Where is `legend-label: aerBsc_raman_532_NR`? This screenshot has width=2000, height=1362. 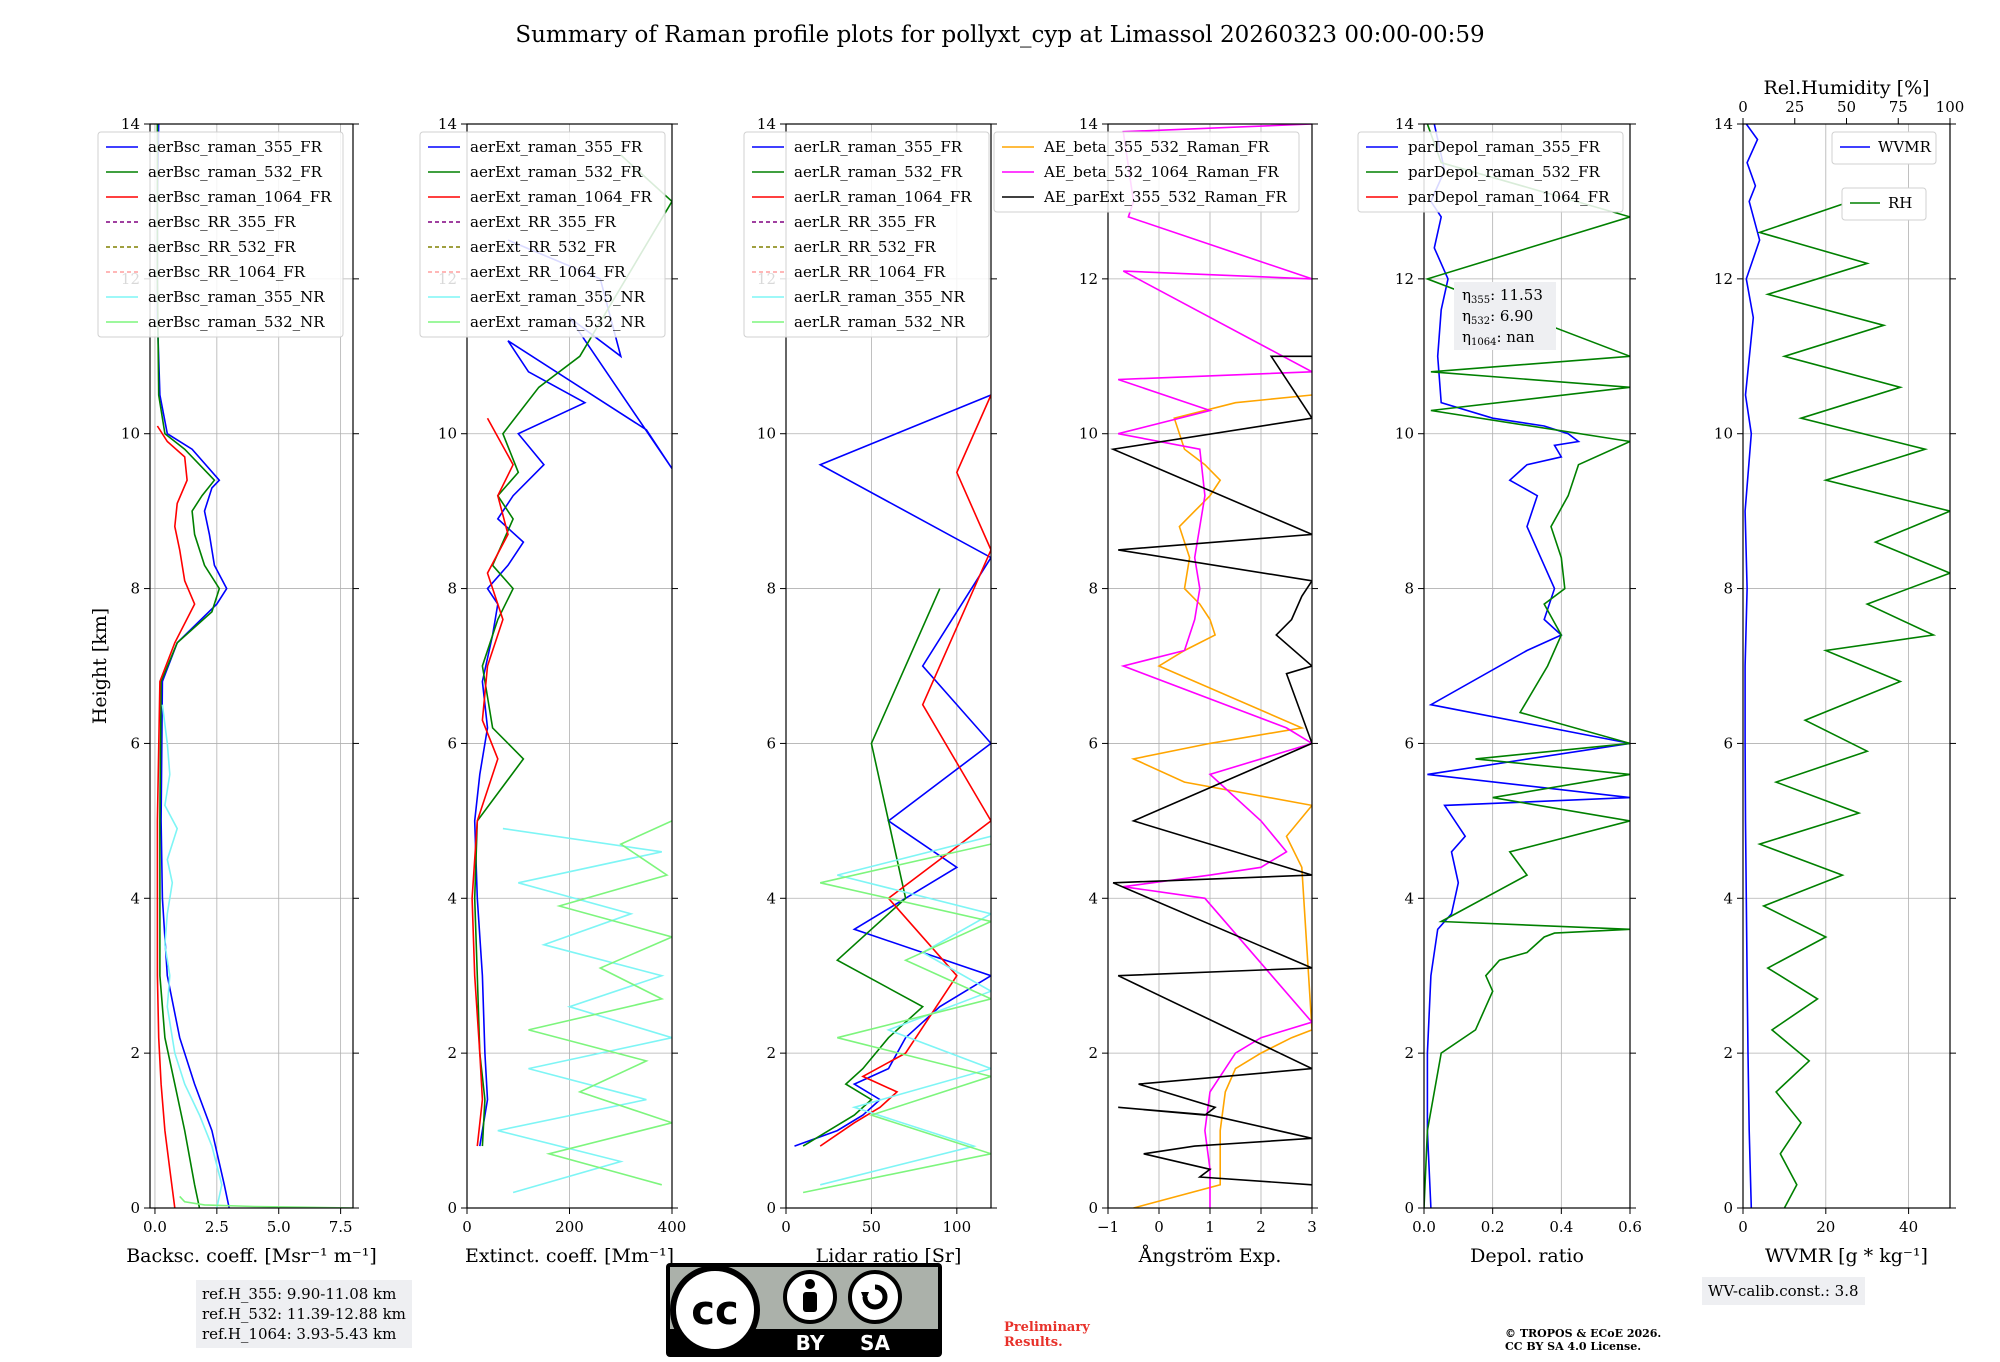
legend-label: aerBsc_raman_532_NR is located at coordinates (236, 322).